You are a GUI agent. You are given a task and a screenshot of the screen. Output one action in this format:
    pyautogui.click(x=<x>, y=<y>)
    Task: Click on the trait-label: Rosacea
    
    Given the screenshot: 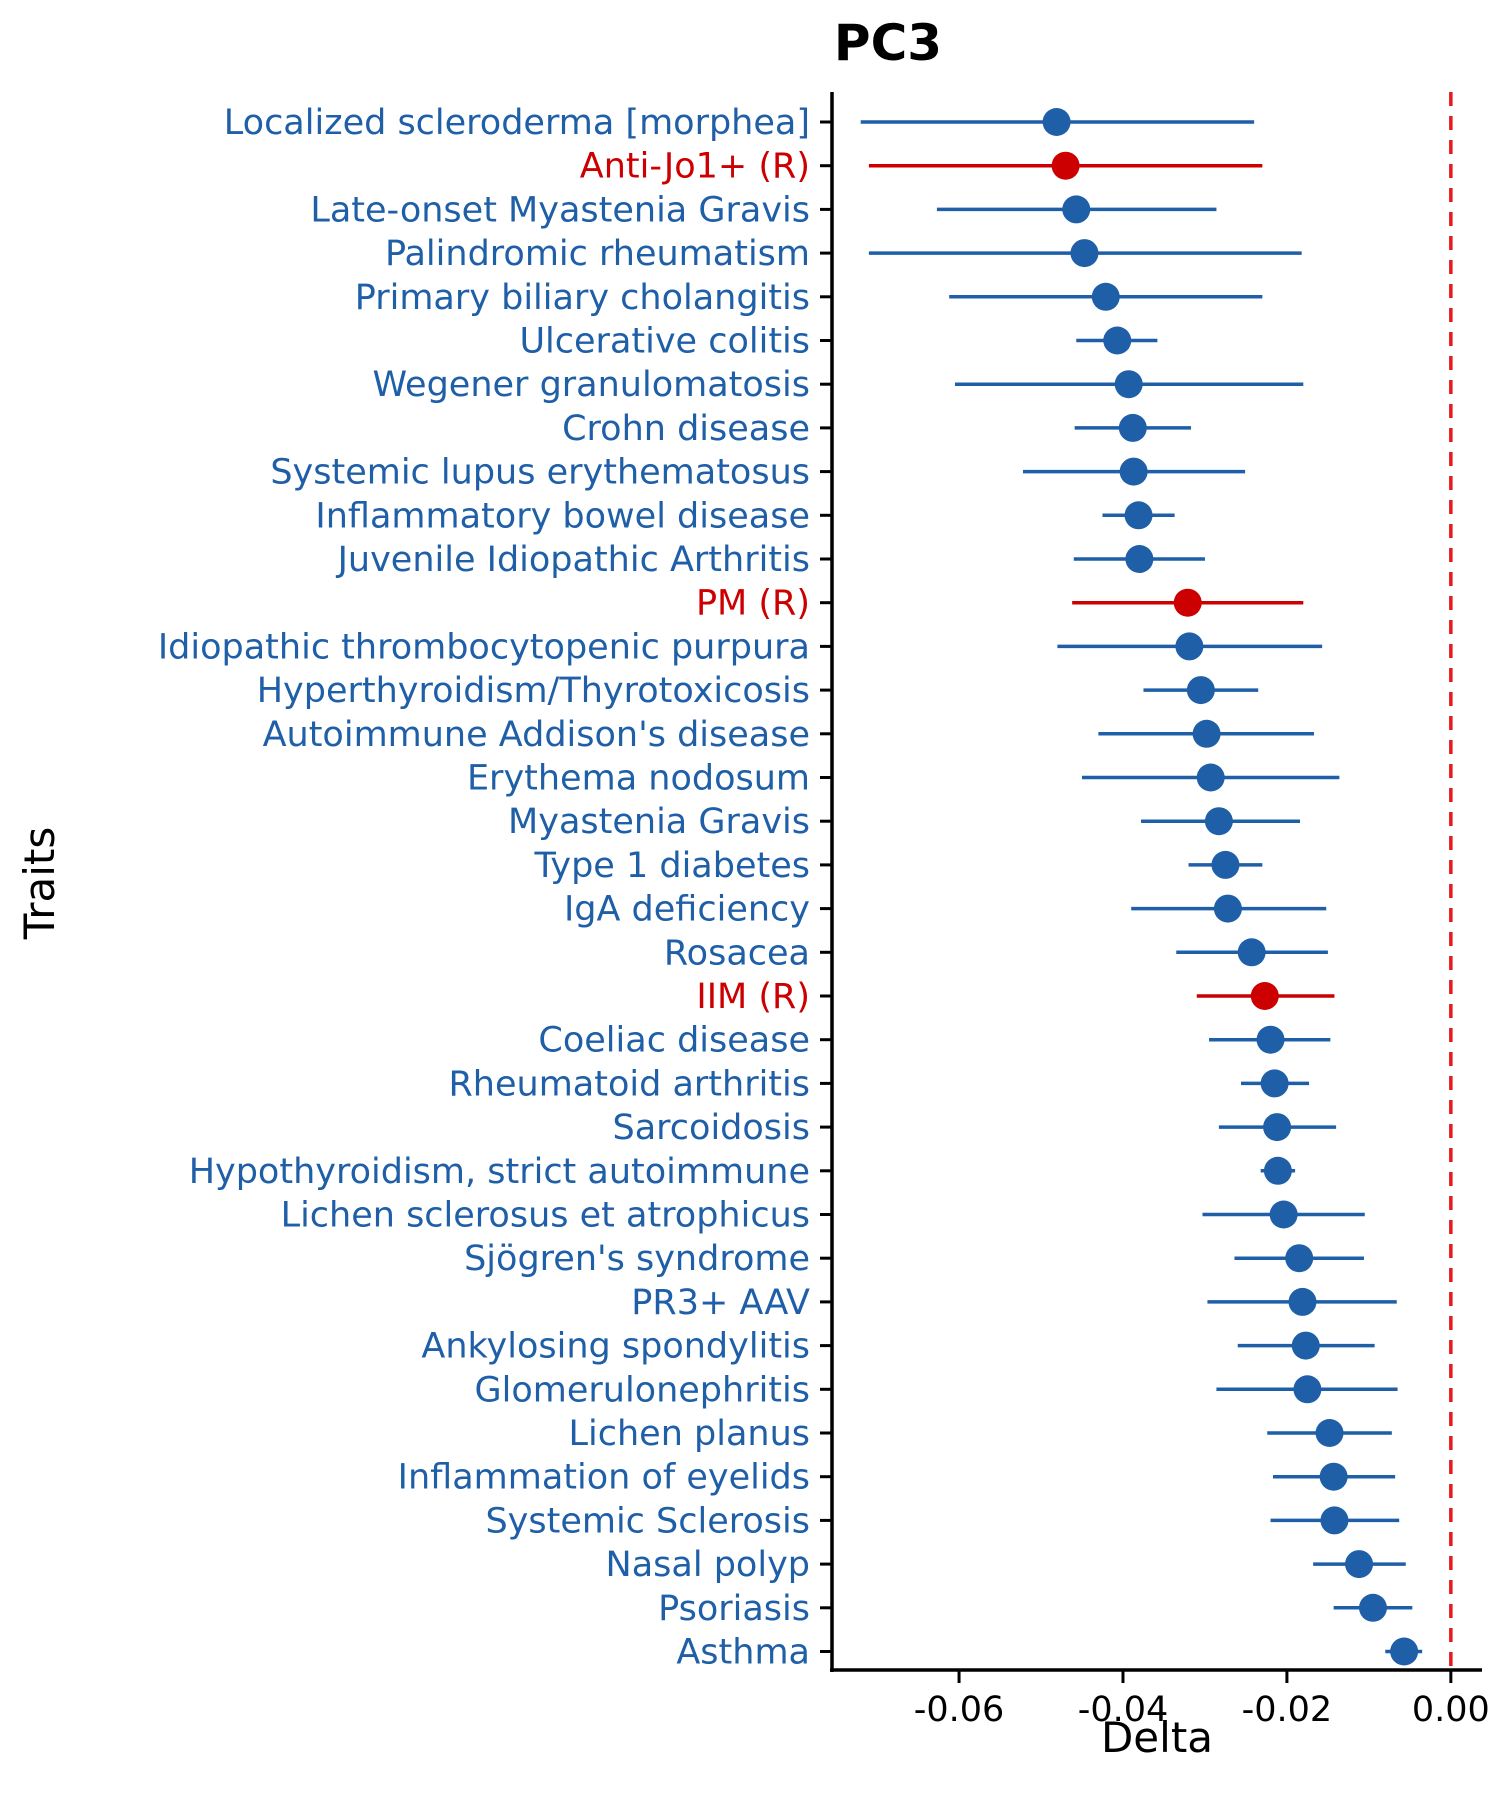 What is the action you would take?
    pyautogui.click(x=737, y=953)
    